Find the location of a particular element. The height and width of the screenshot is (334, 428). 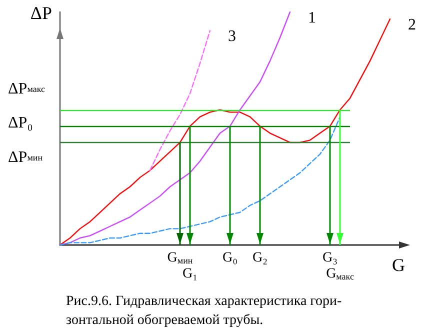

x-axis-title: G is located at coordinates (398, 265).